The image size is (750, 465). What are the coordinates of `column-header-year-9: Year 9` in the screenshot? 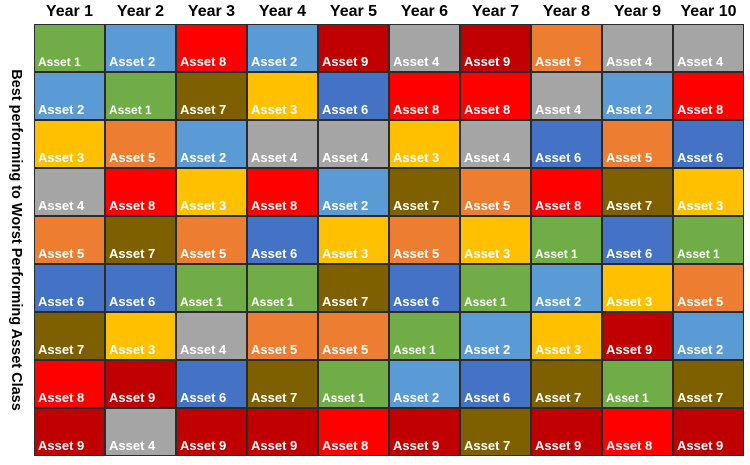 It's located at (637, 11).